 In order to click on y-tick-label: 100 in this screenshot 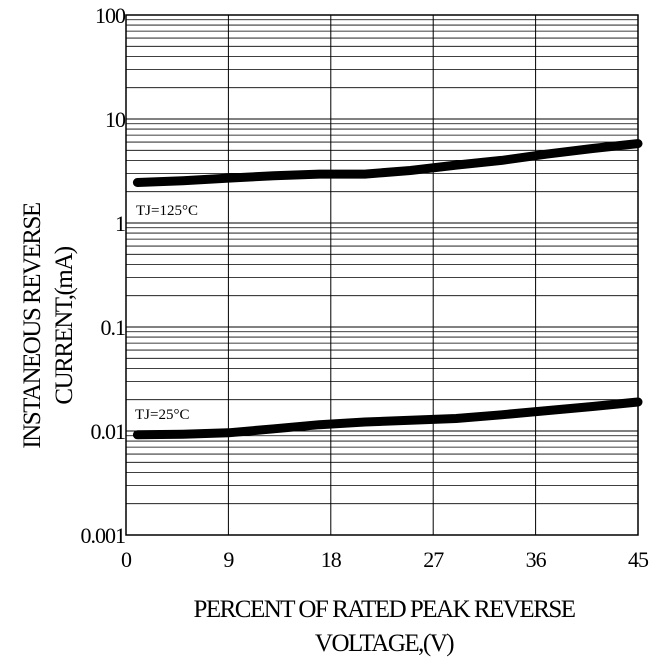, I will do `click(110, 15)`.